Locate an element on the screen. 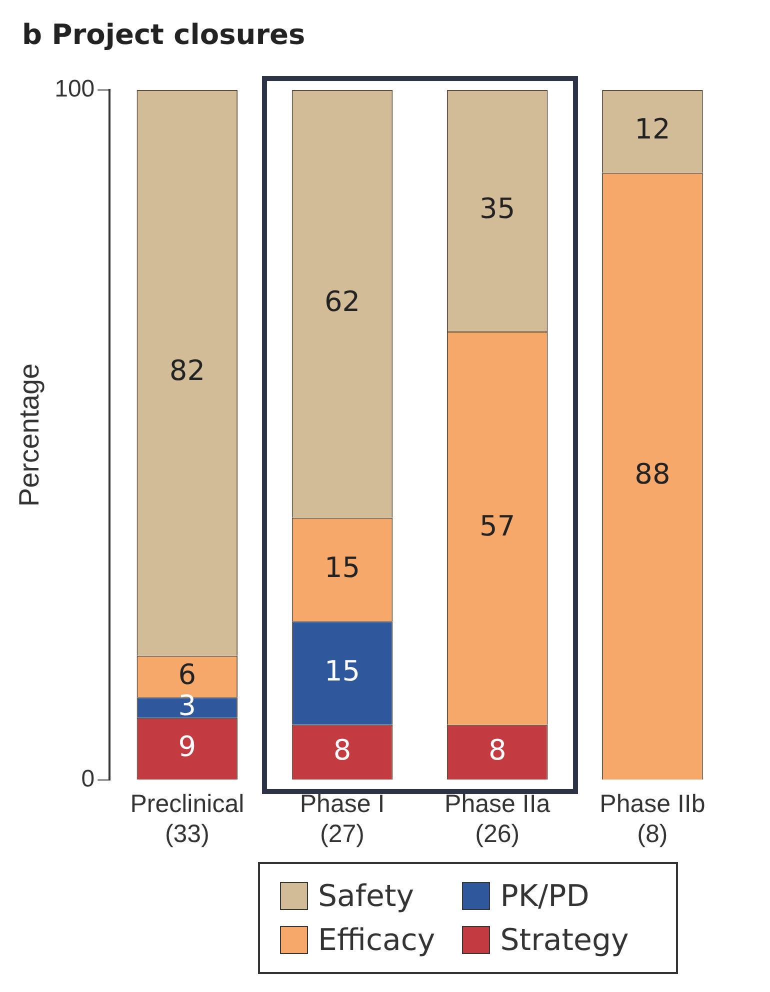 The height and width of the screenshot is (992, 770). legend-label: PK/PD is located at coordinates (545, 896).